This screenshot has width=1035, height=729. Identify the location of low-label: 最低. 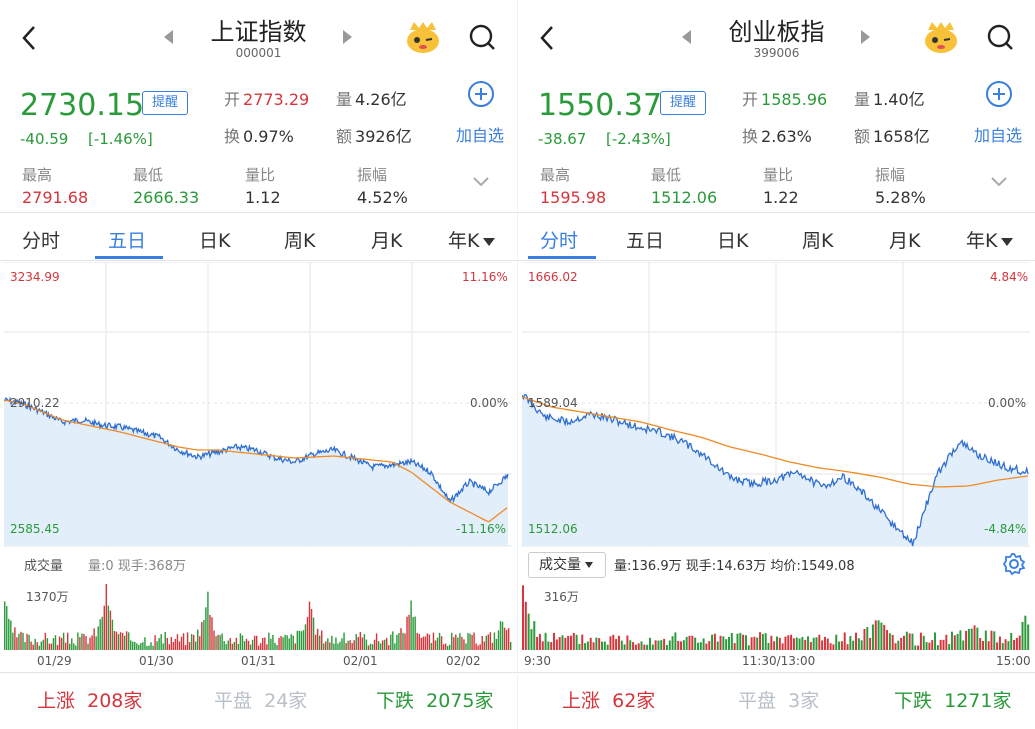
(148, 175).